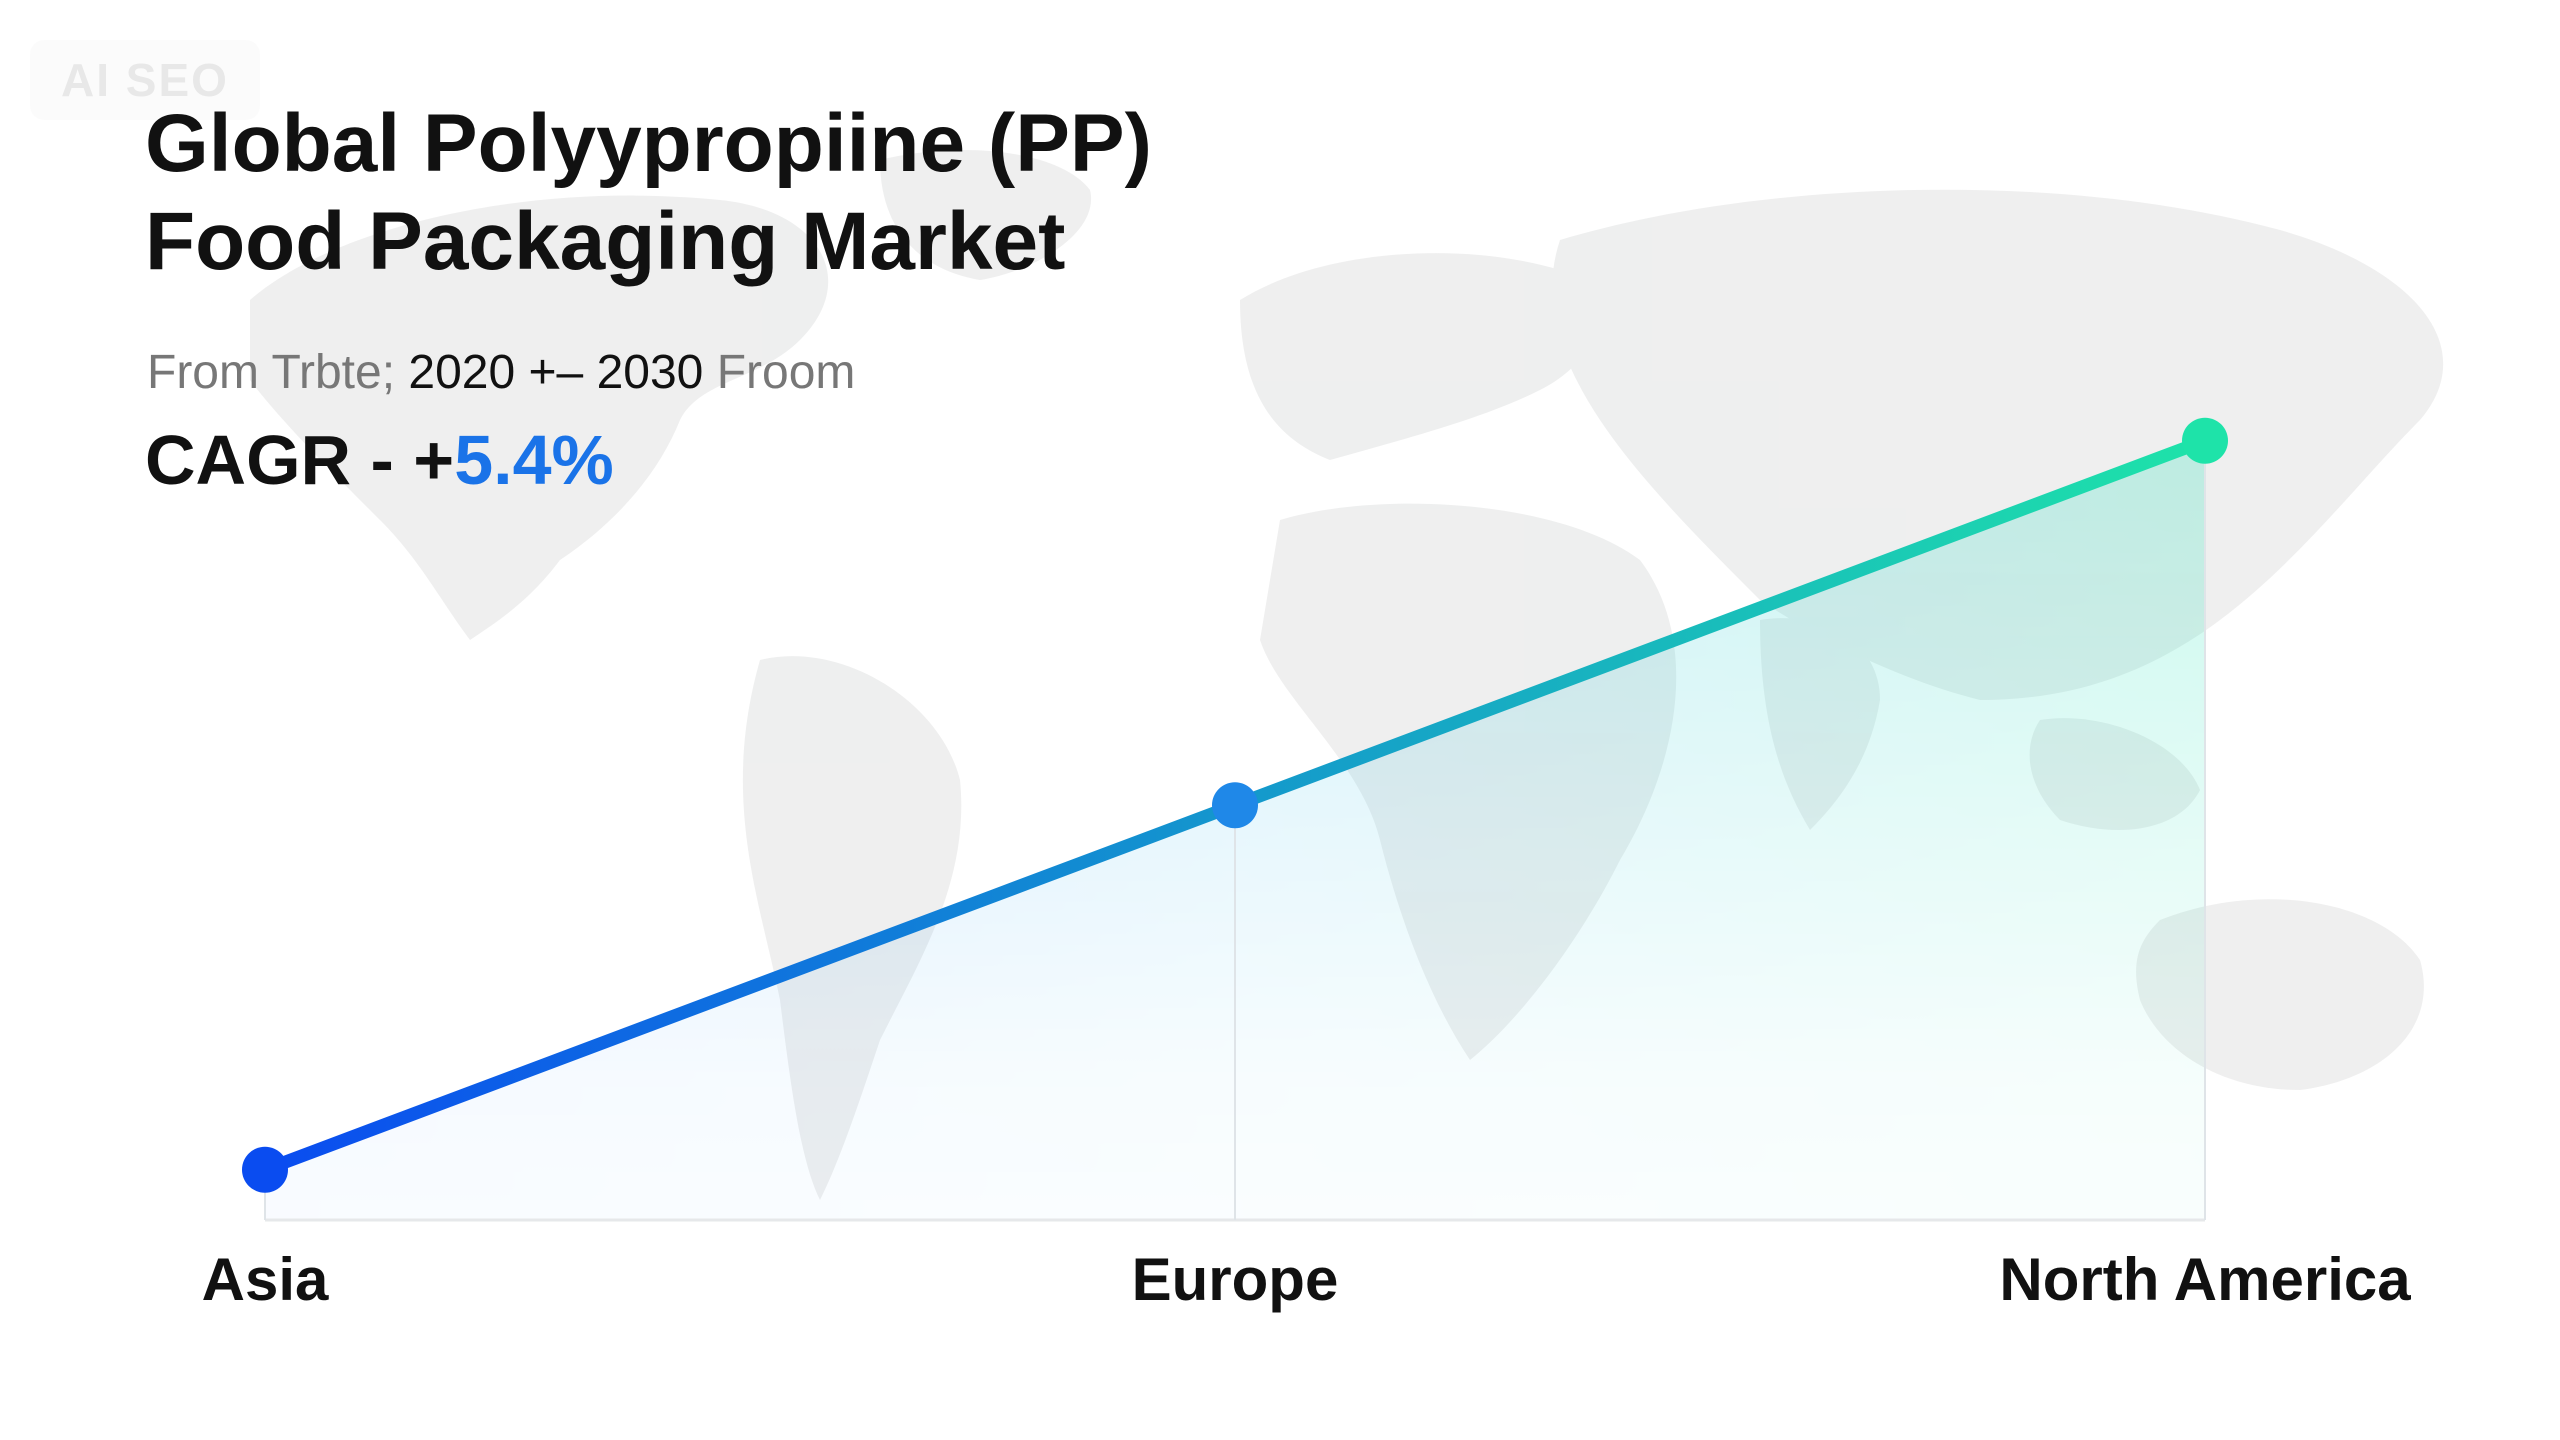 Image resolution: width=2560 pixels, height=1440 pixels. What do you see at coordinates (1418, 356) in the screenshot?
I see `continent-europe` at bounding box center [1418, 356].